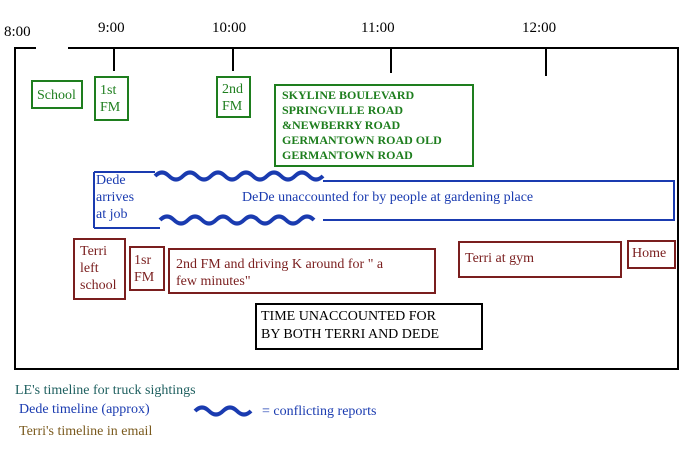 The height and width of the screenshot is (461, 686). What do you see at coordinates (115, 197) in the screenshot?
I see `dede-arrives-label: Dede arrives at job` at bounding box center [115, 197].